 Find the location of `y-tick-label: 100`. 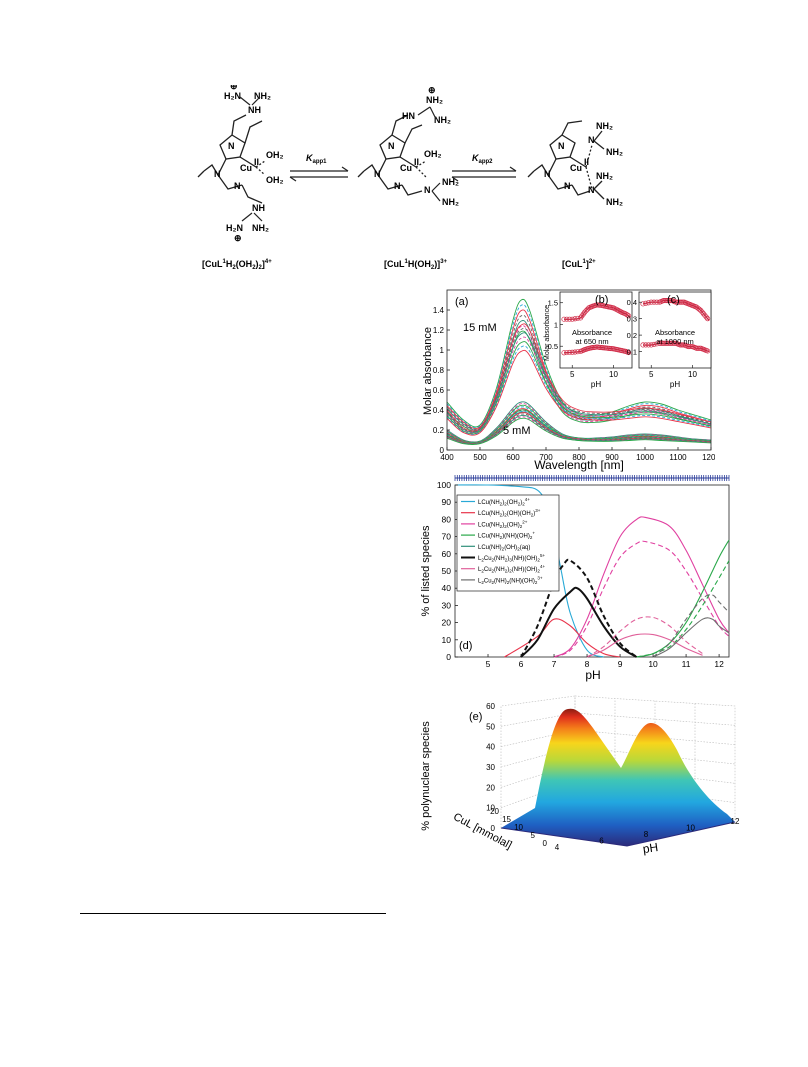

y-tick-label: 100 is located at coordinates (444, 485).